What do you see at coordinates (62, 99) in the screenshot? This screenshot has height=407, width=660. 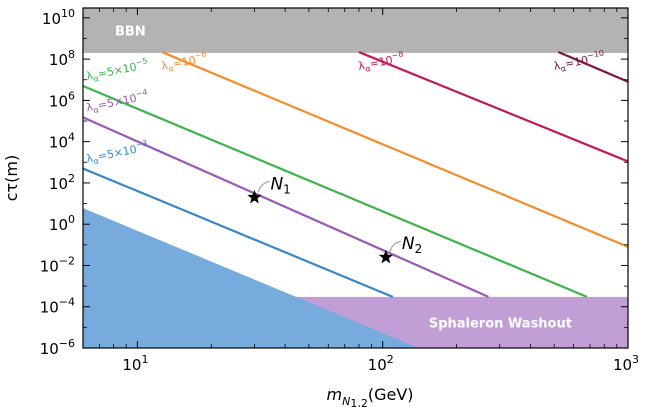 I see `y-tick-label-6: 10⁶` at bounding box center [62, 99].